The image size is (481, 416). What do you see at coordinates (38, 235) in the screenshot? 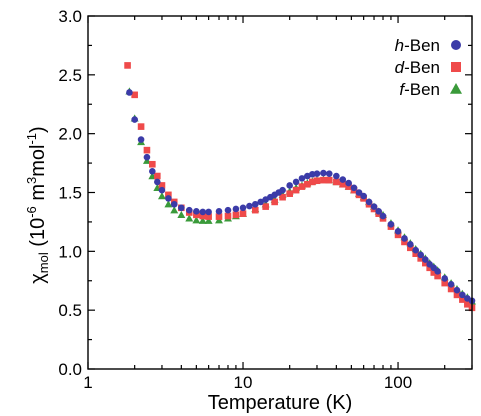
I see `y-title-paren-open: (10` at bounding box center [38, 235].